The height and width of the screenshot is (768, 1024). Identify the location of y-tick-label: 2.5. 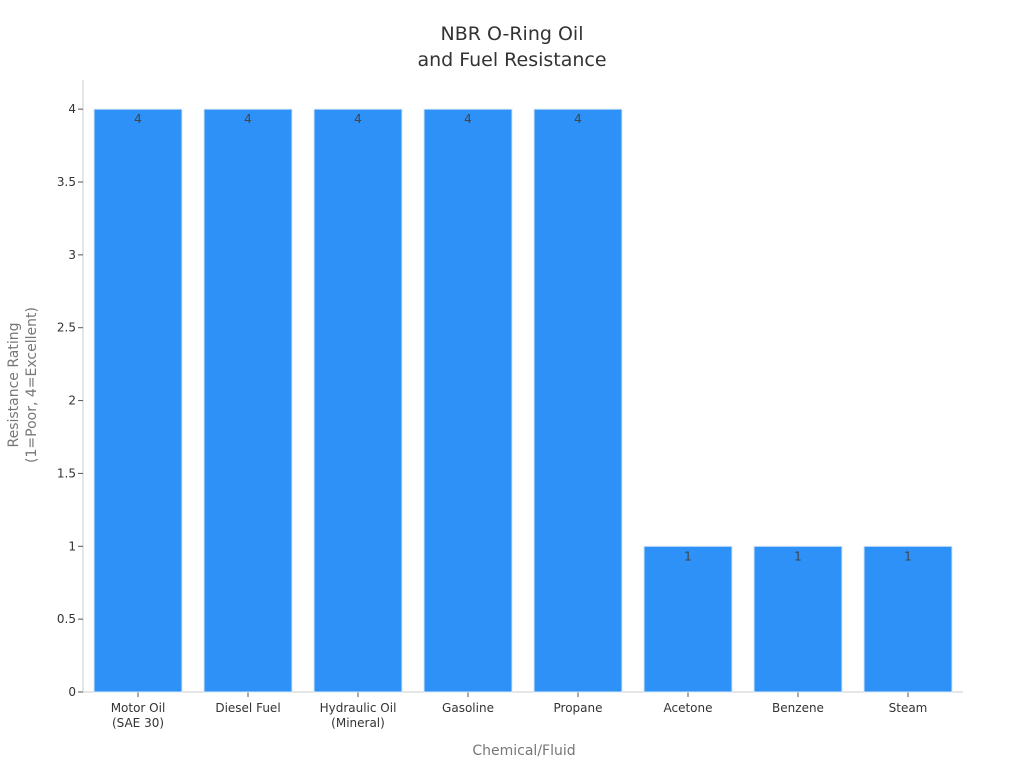
(66, 328).